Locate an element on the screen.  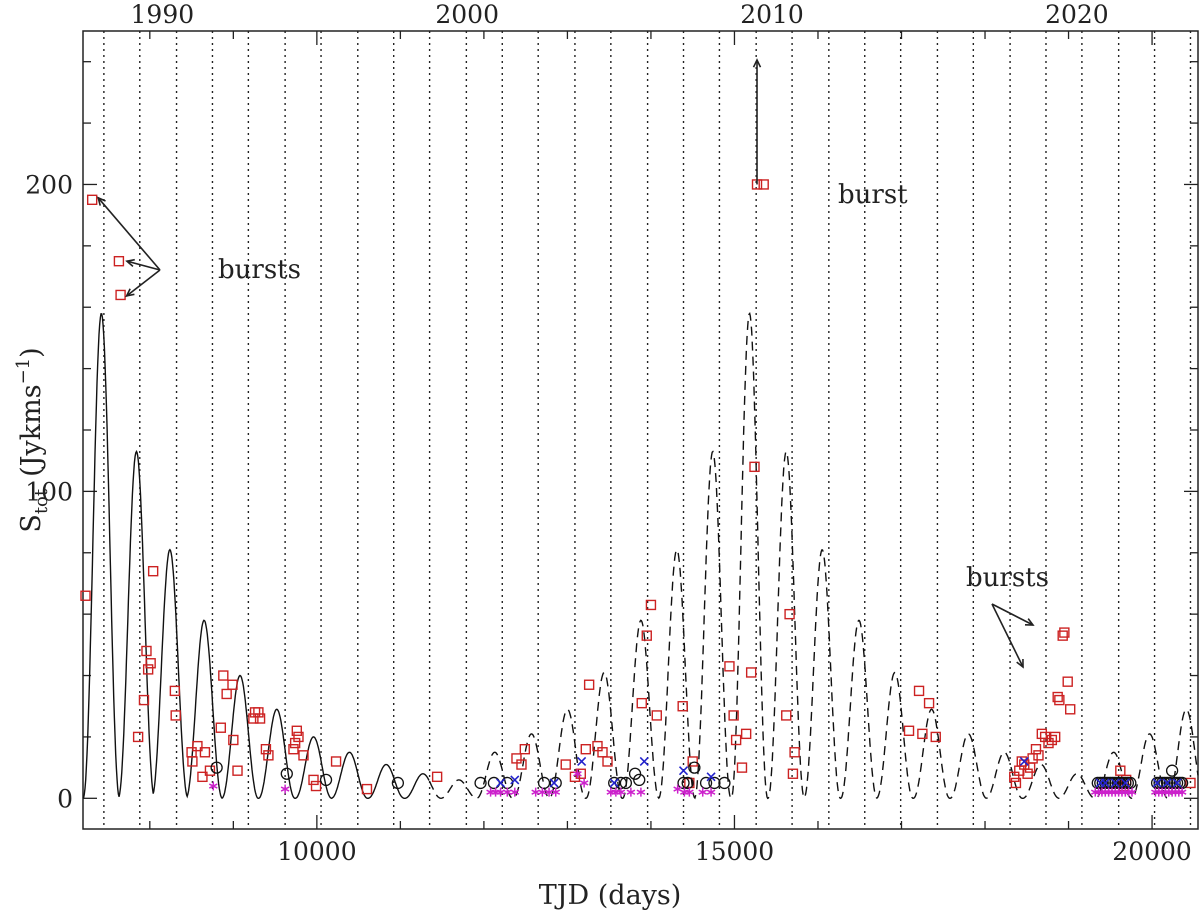
y-tick-labels: 0 100 200 is located at coordinates (49, 491).